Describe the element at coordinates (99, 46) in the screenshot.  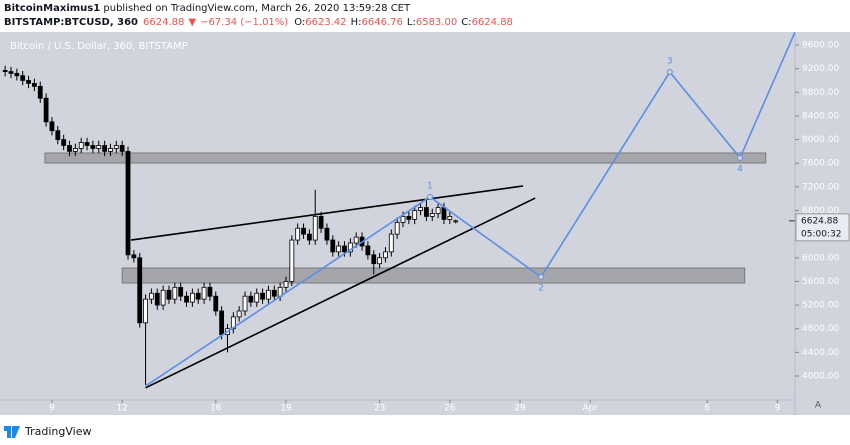
I see `chart-title: Bitcoin / U.S. Dollar, 360, BITSTAMP` at that location.